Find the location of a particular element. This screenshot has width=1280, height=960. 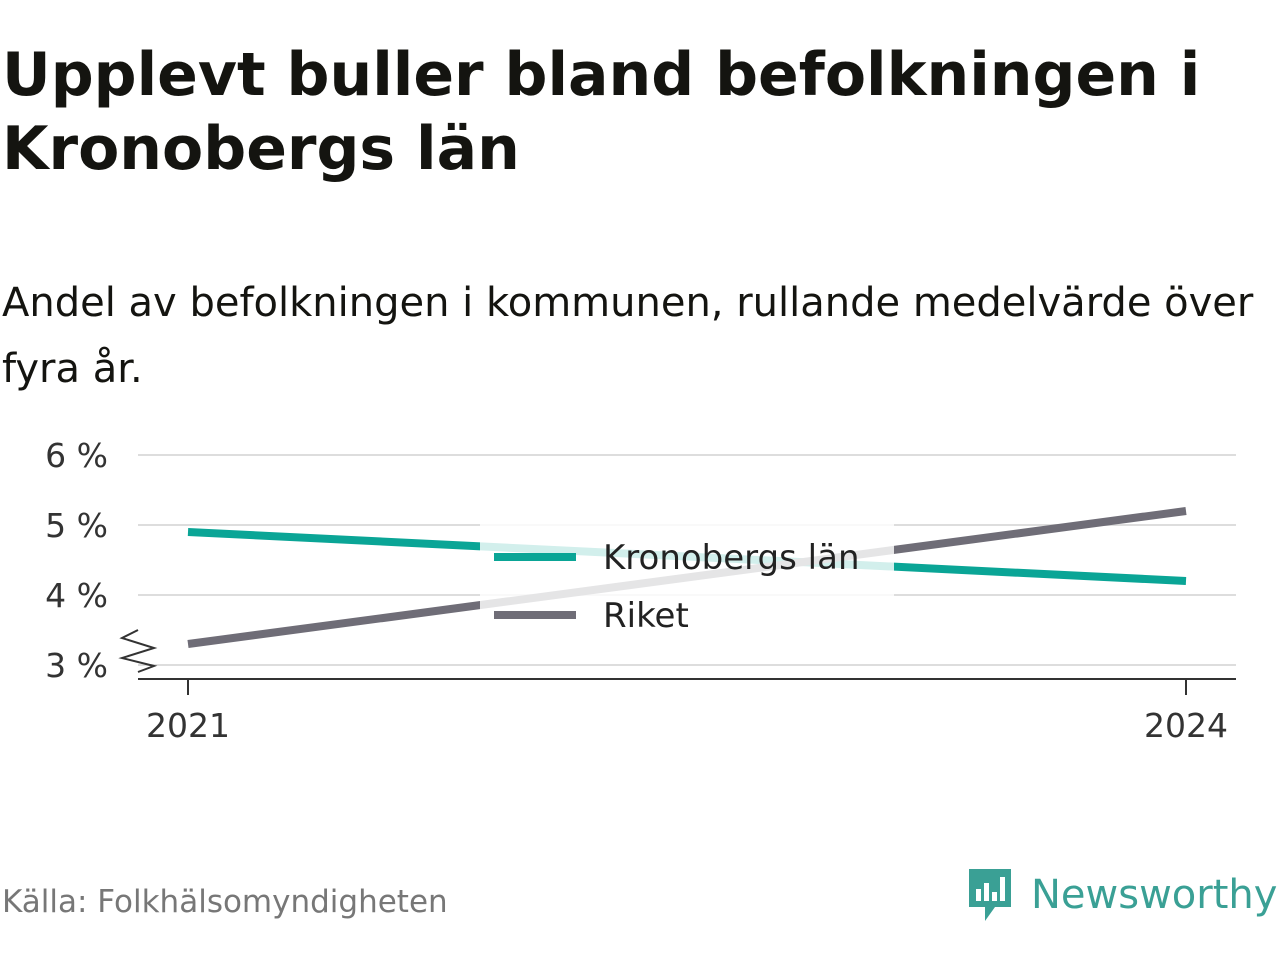

axis-break-icon is located at coordinates (138, 651).